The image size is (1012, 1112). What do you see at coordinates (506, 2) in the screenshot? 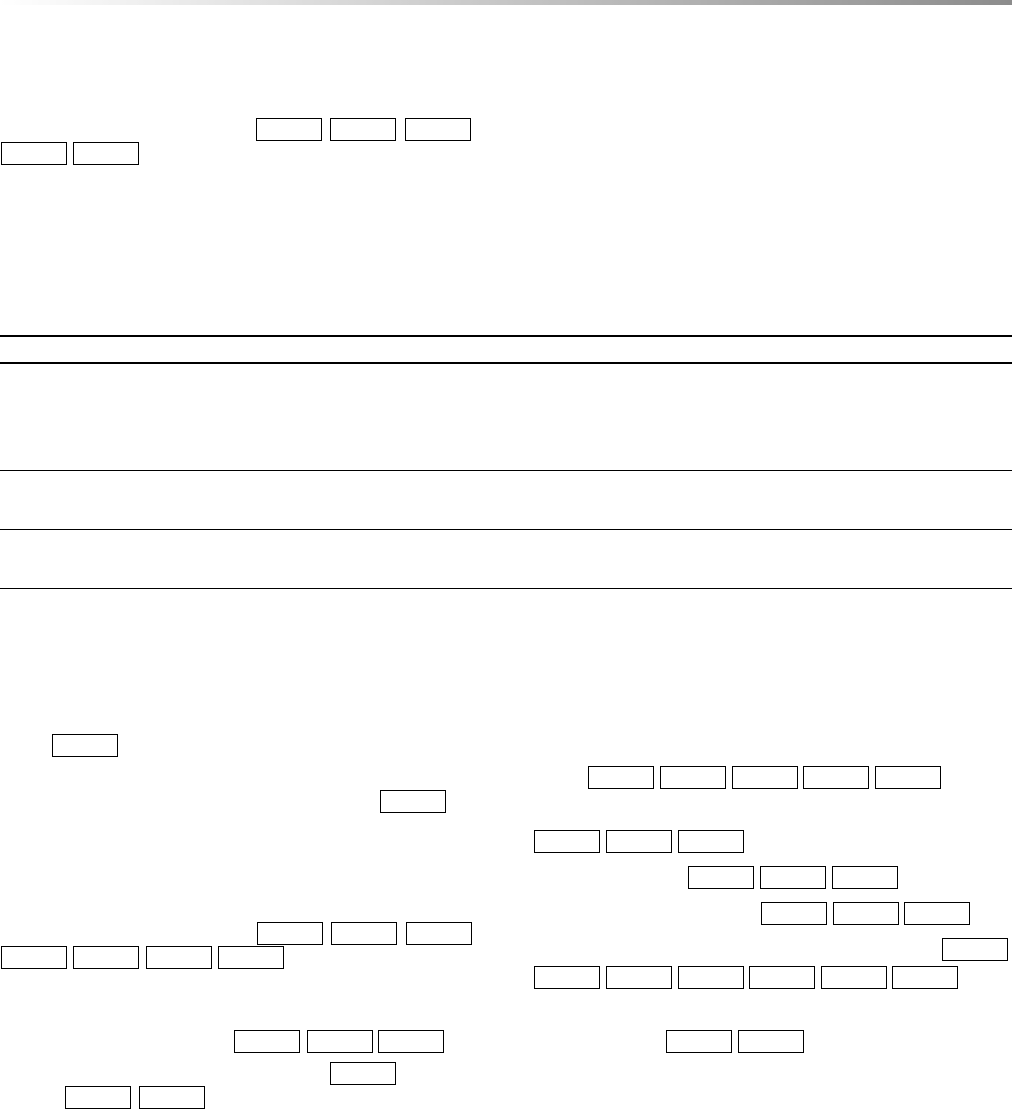
I see `header-bar` at bounding box center [506, 2].